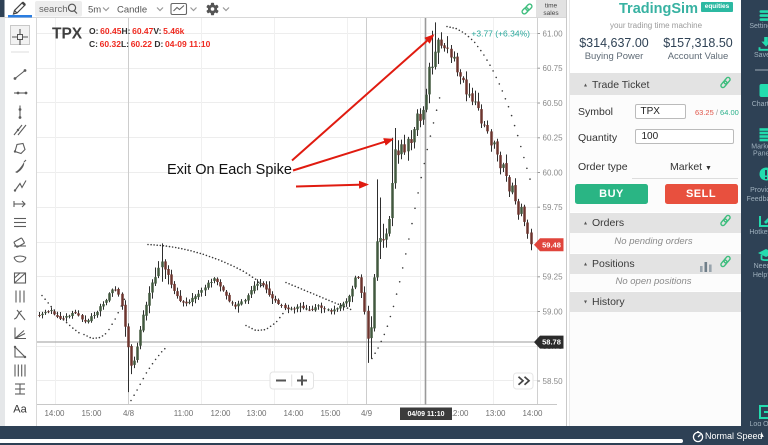 The height and width of the screenshot is (445, 768). Describe the element at coordinates (761, 266) in the screenshot. I see `svg-text: Need` at that location.